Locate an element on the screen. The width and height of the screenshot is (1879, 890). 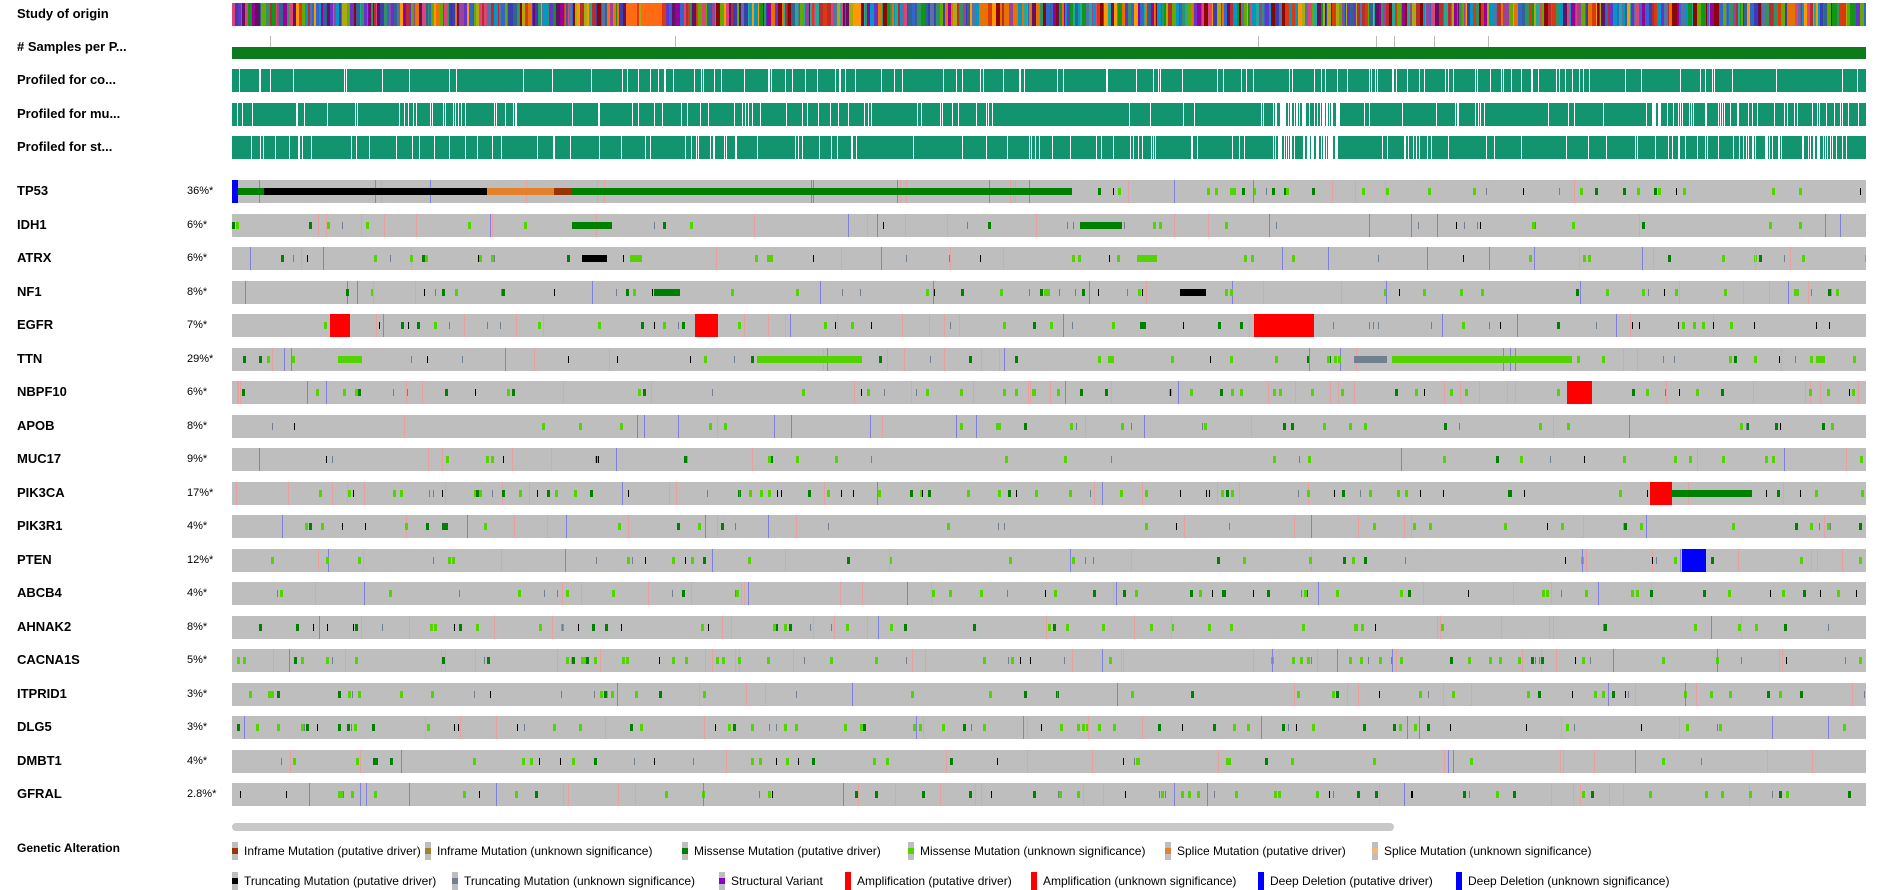
profiled-cna-track is located at coordinates (1049, 80).